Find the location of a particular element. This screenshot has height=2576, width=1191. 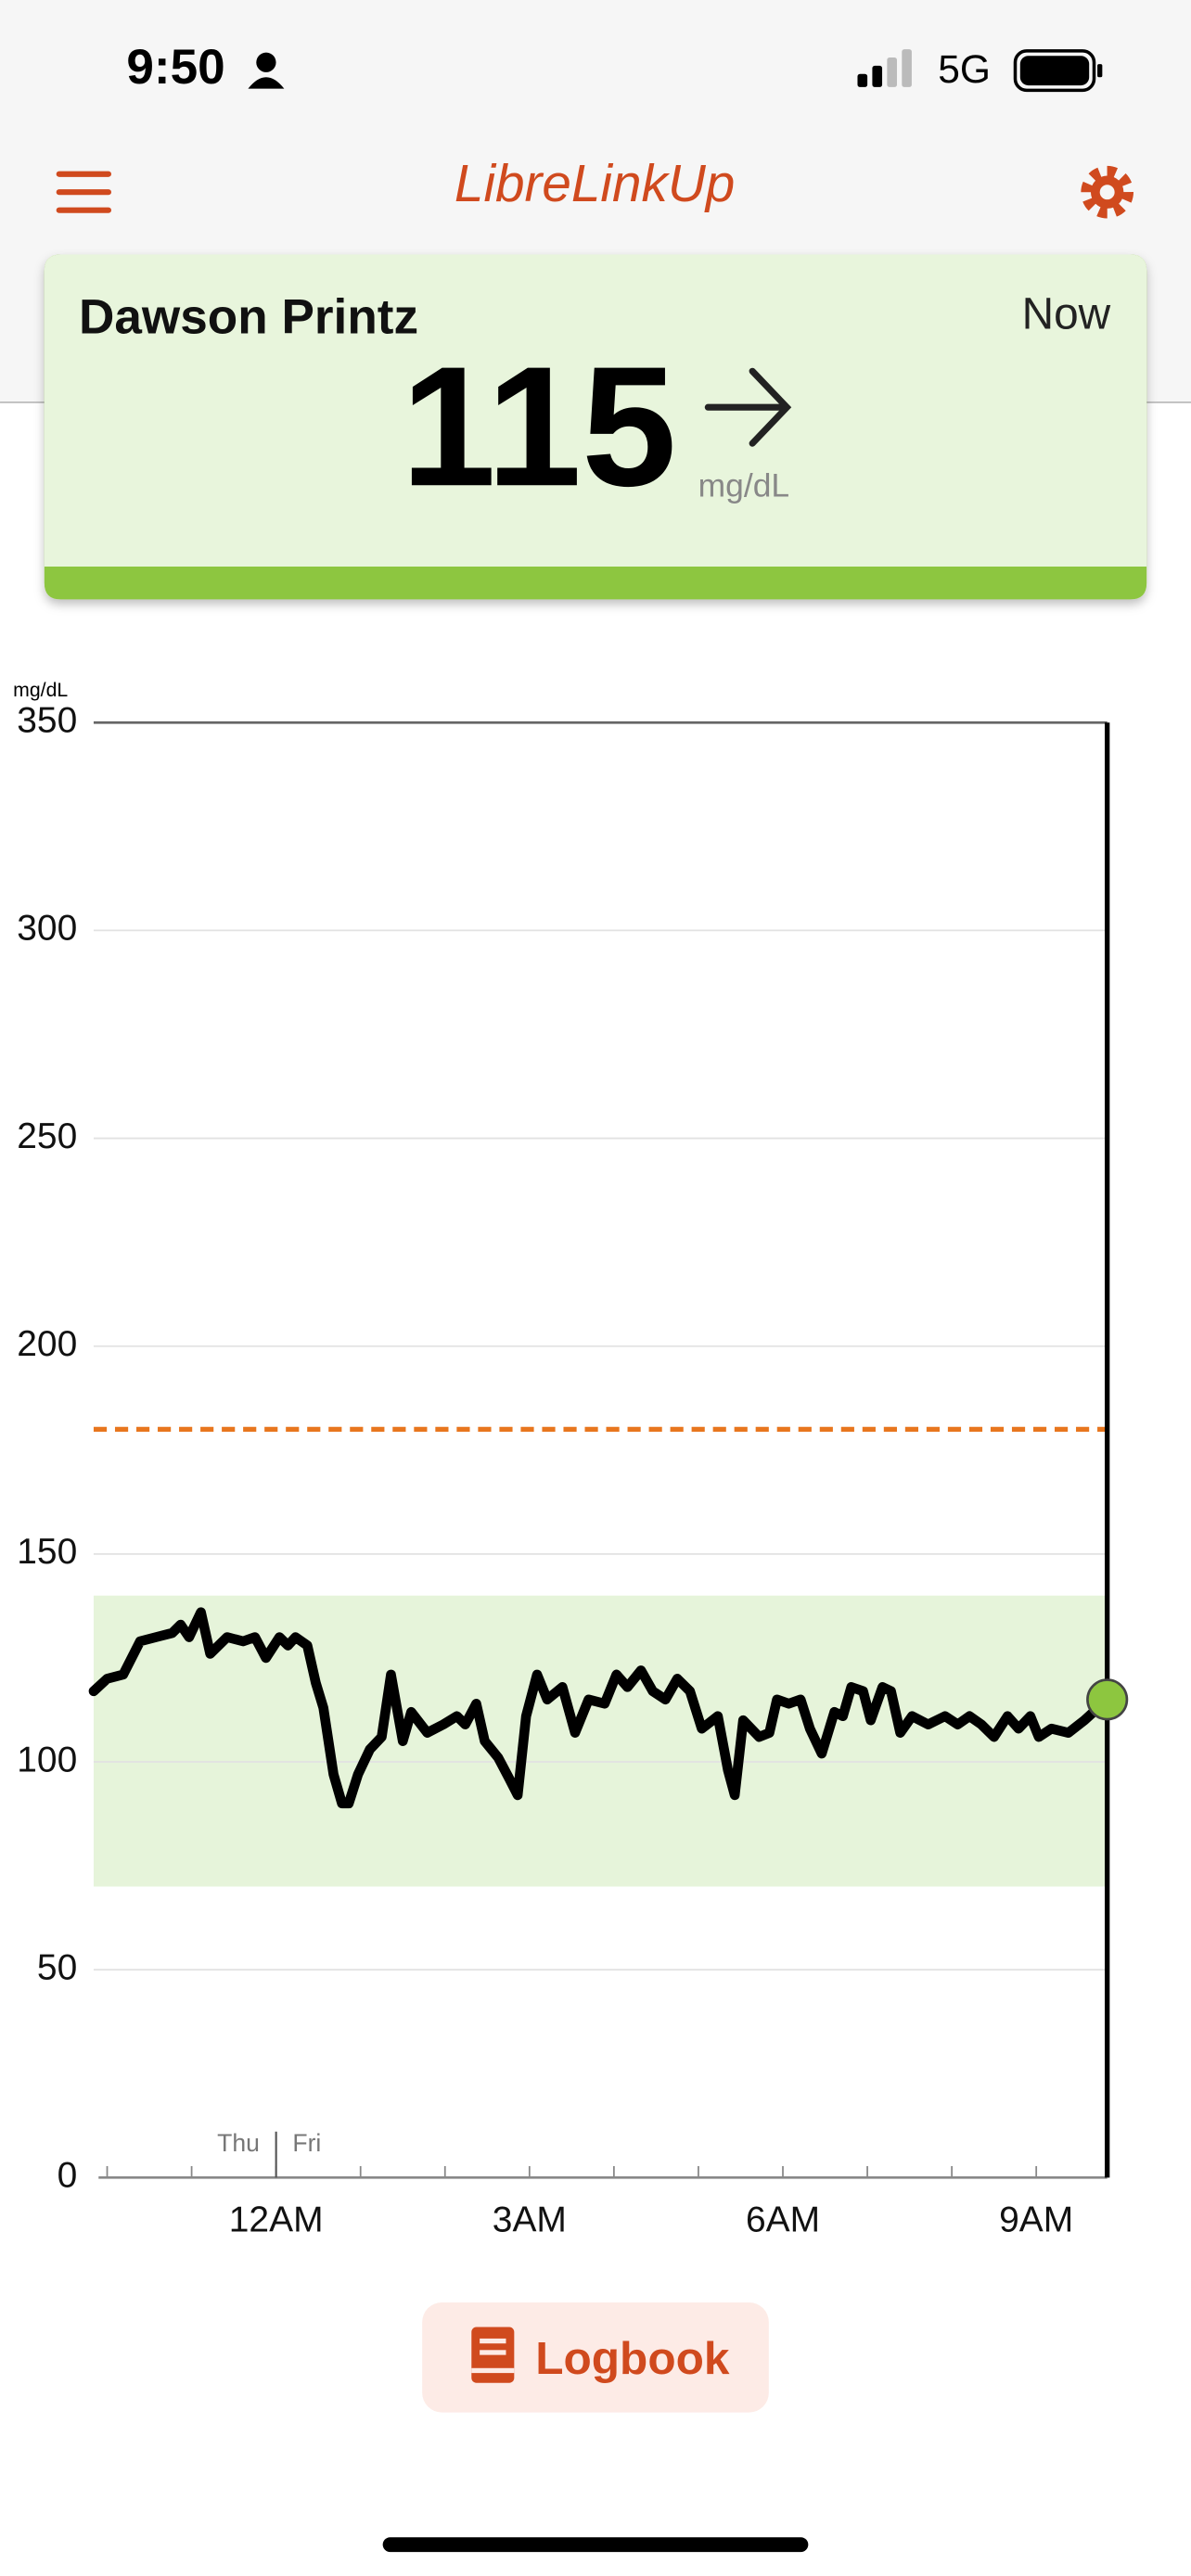

glucose-value: 115 is located at coordinates (538, 426).